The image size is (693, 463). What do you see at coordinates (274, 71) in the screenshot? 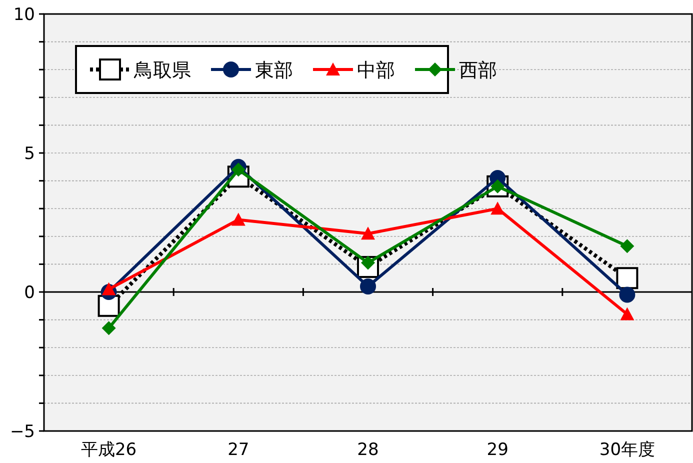
I see `legend-label: 東部` at bounding box center [274, 71].